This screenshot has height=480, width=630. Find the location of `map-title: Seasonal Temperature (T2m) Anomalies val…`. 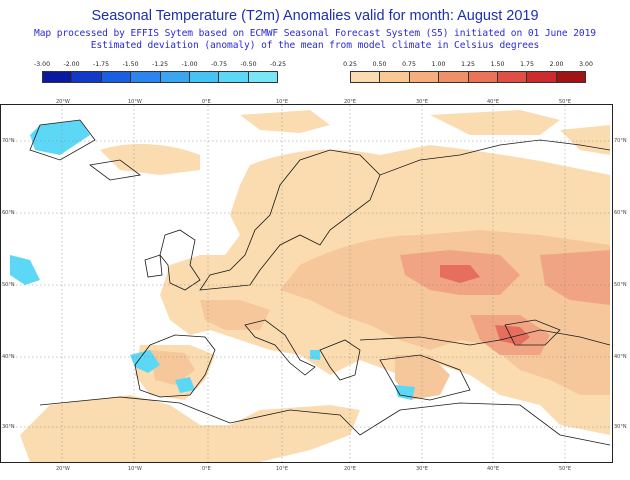

map-title: Seasonal Temperature (T2m) Anomalies val… is located at coordinates (315, 16).